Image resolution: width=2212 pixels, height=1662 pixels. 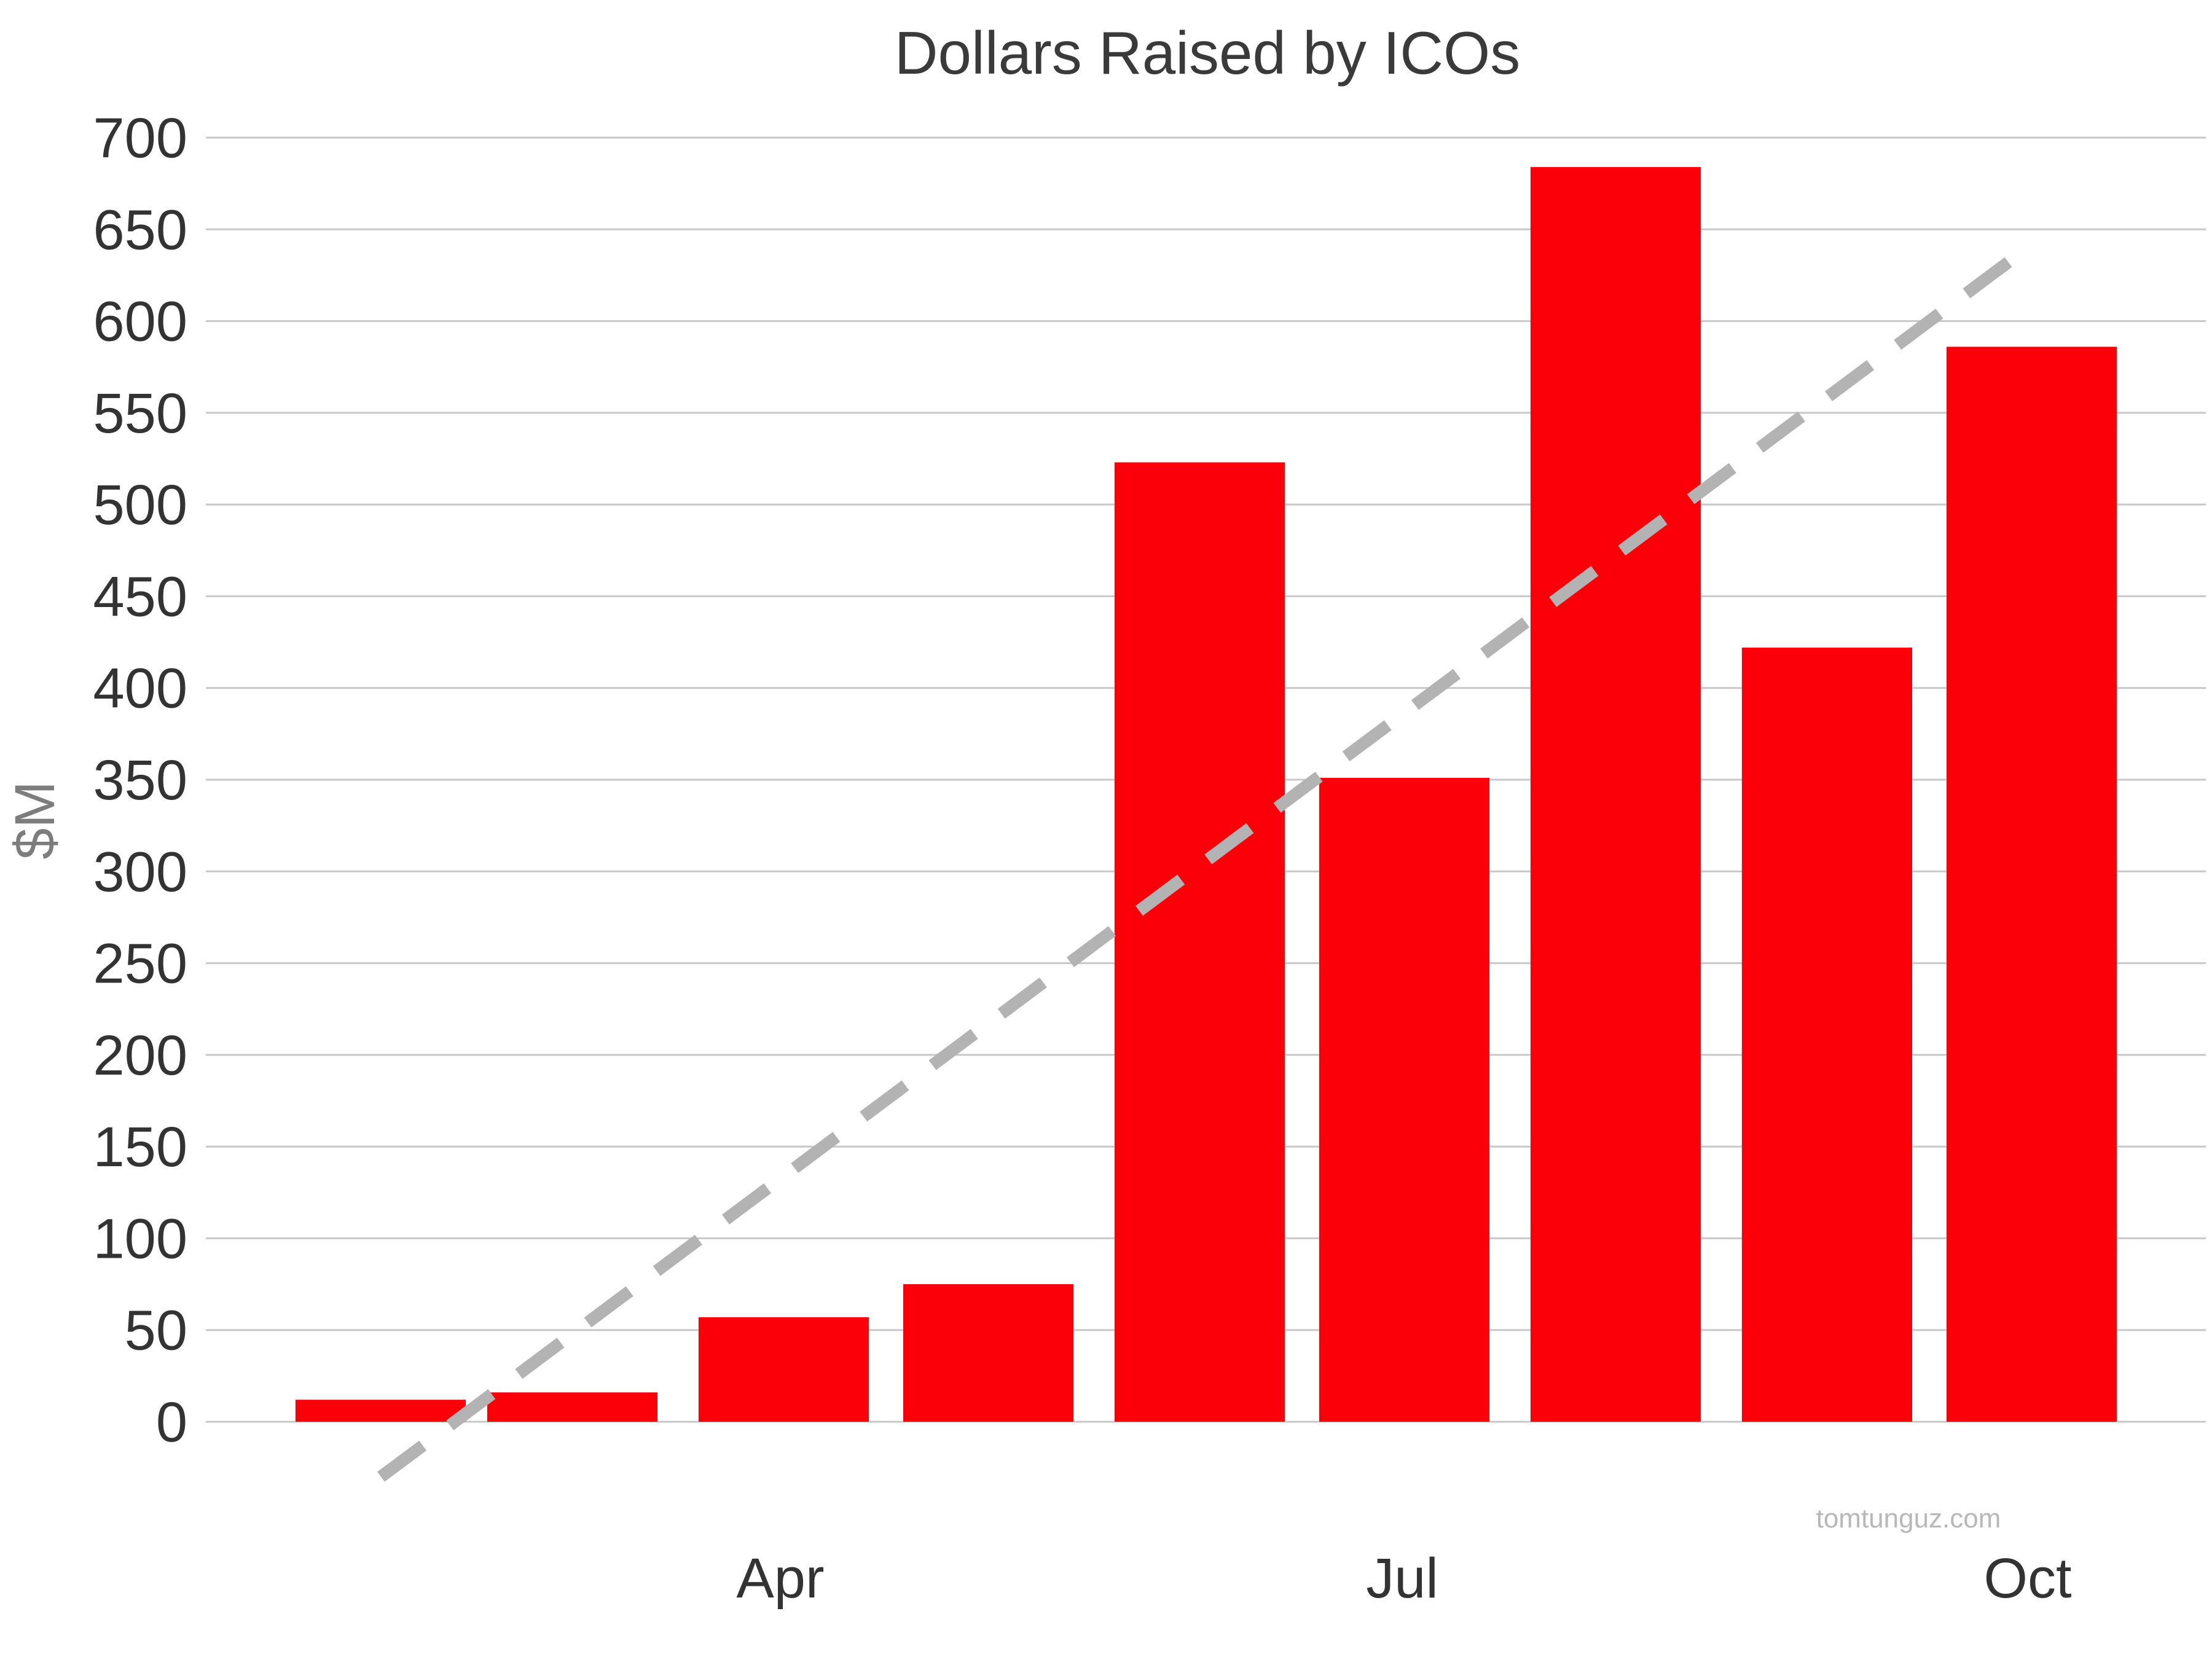 What do you see at coordinates (1908, 1518) in the screenshot?
I see `credit-text: tomtunguz.com` at bounding box center [1908, 1518].